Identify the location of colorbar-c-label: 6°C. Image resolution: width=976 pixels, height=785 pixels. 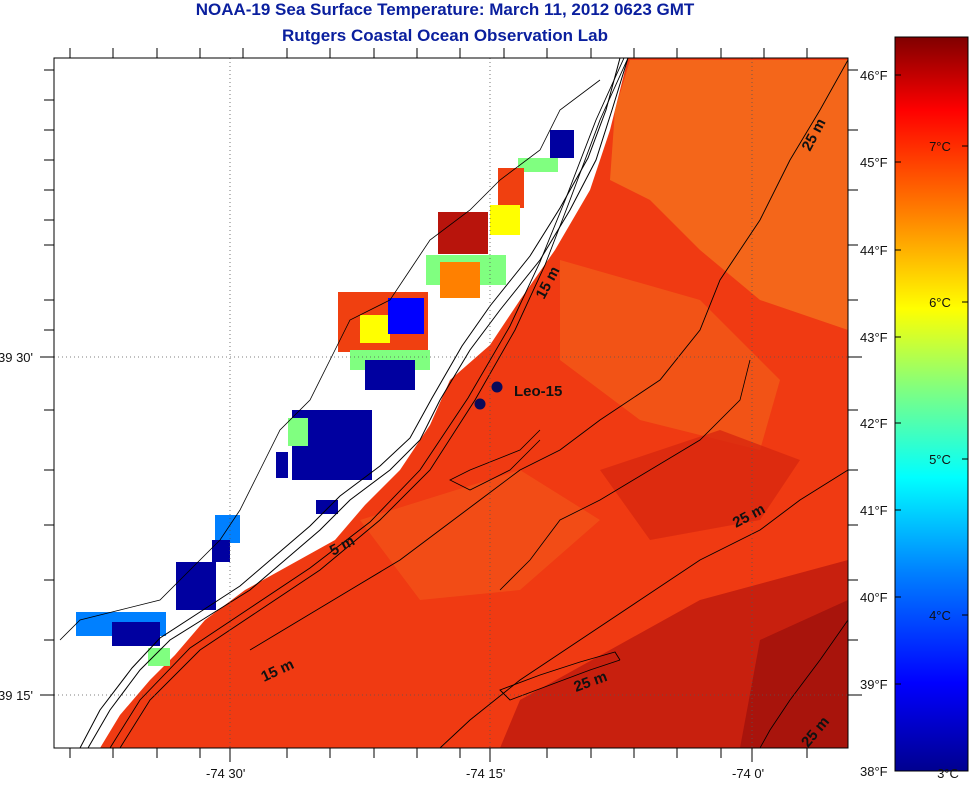
(940, 302).